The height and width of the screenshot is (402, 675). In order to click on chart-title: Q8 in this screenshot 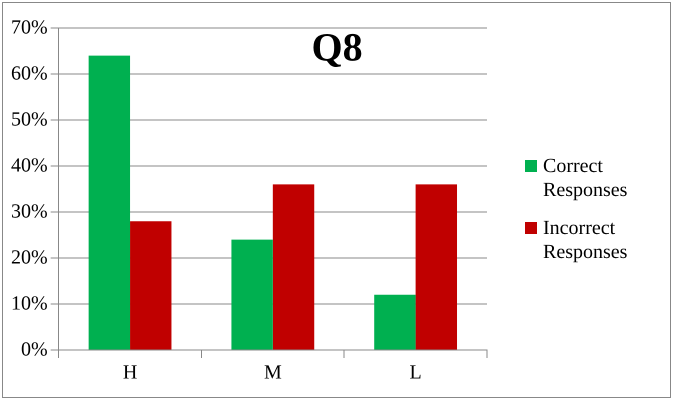, I will do `click(337, 47)`.